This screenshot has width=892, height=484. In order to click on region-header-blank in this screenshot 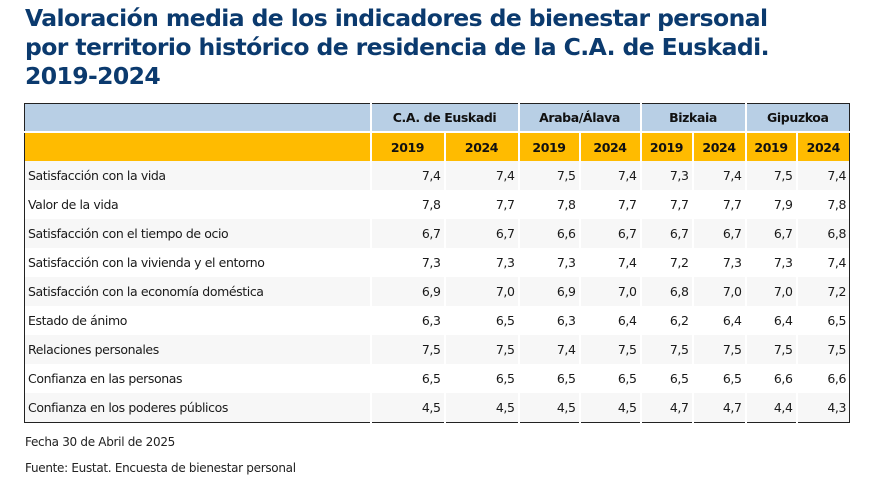, I will do `click(197, 117)`.